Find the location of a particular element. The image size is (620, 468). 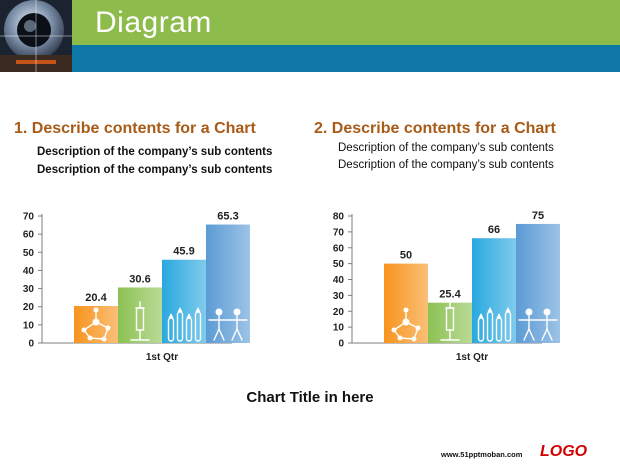

header-strip is located at coordinates (310, 58).